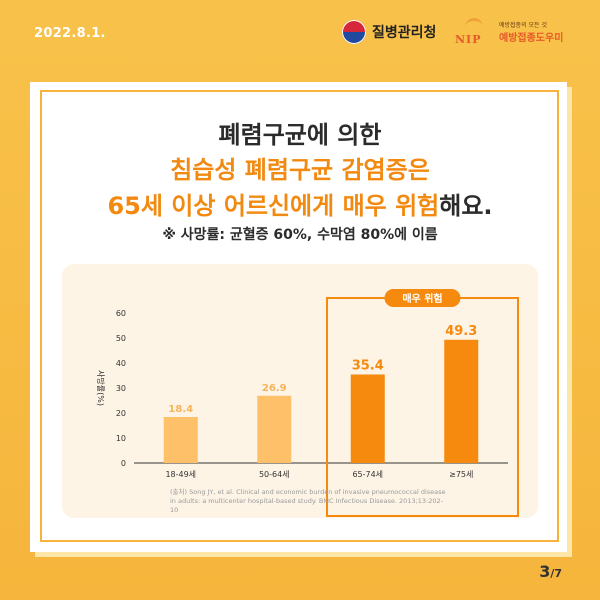 The image size is (600, 600). What do you see at coordinates (300, 170) in the screenshot?
I see `headline-line-2: 침습성 폐렴구균 감염증은` at bounding box center [300, 170].